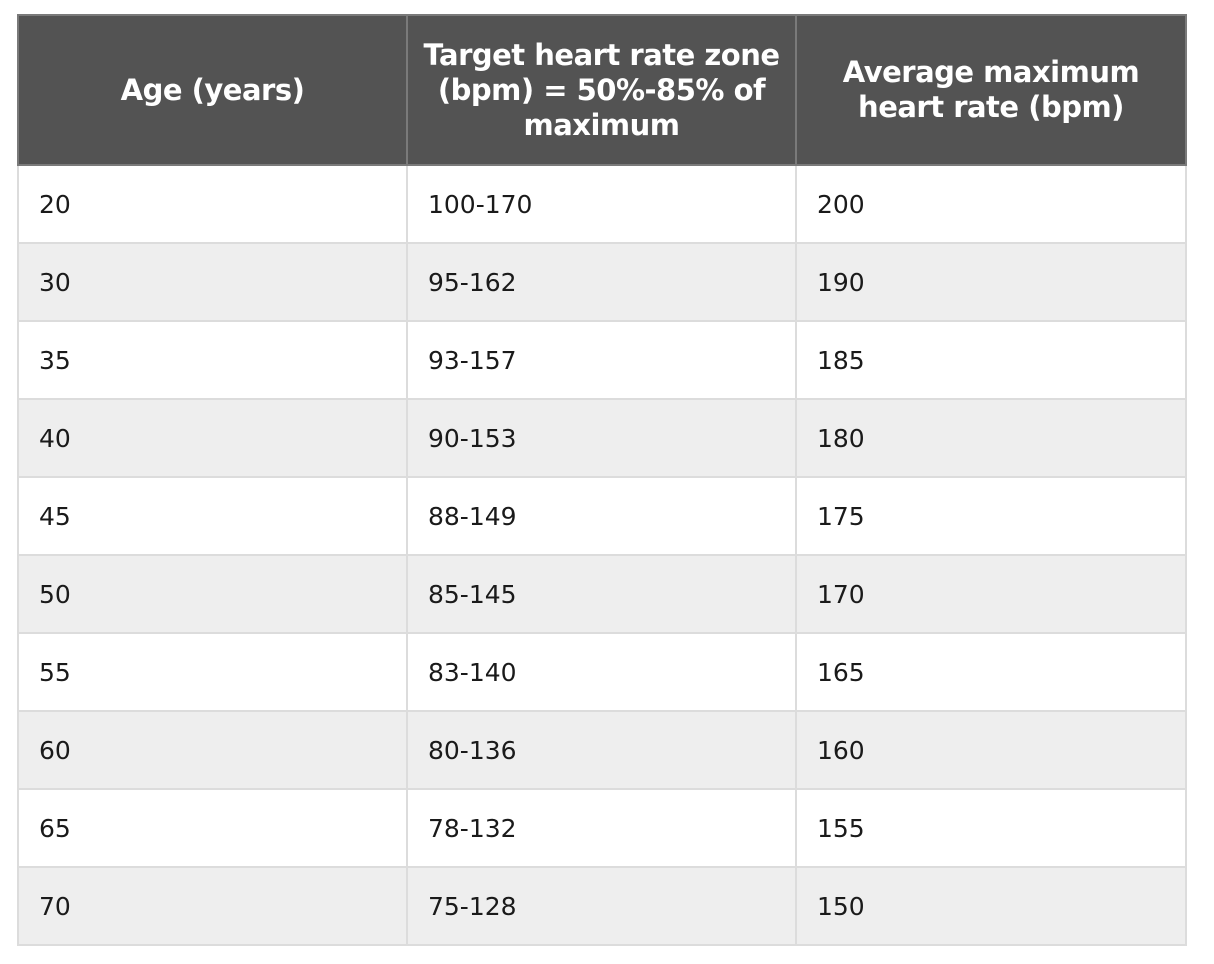 This screenshot has width=1214, height=964. I want to click on cell-target-zone: 88-149, so click(601, 516).